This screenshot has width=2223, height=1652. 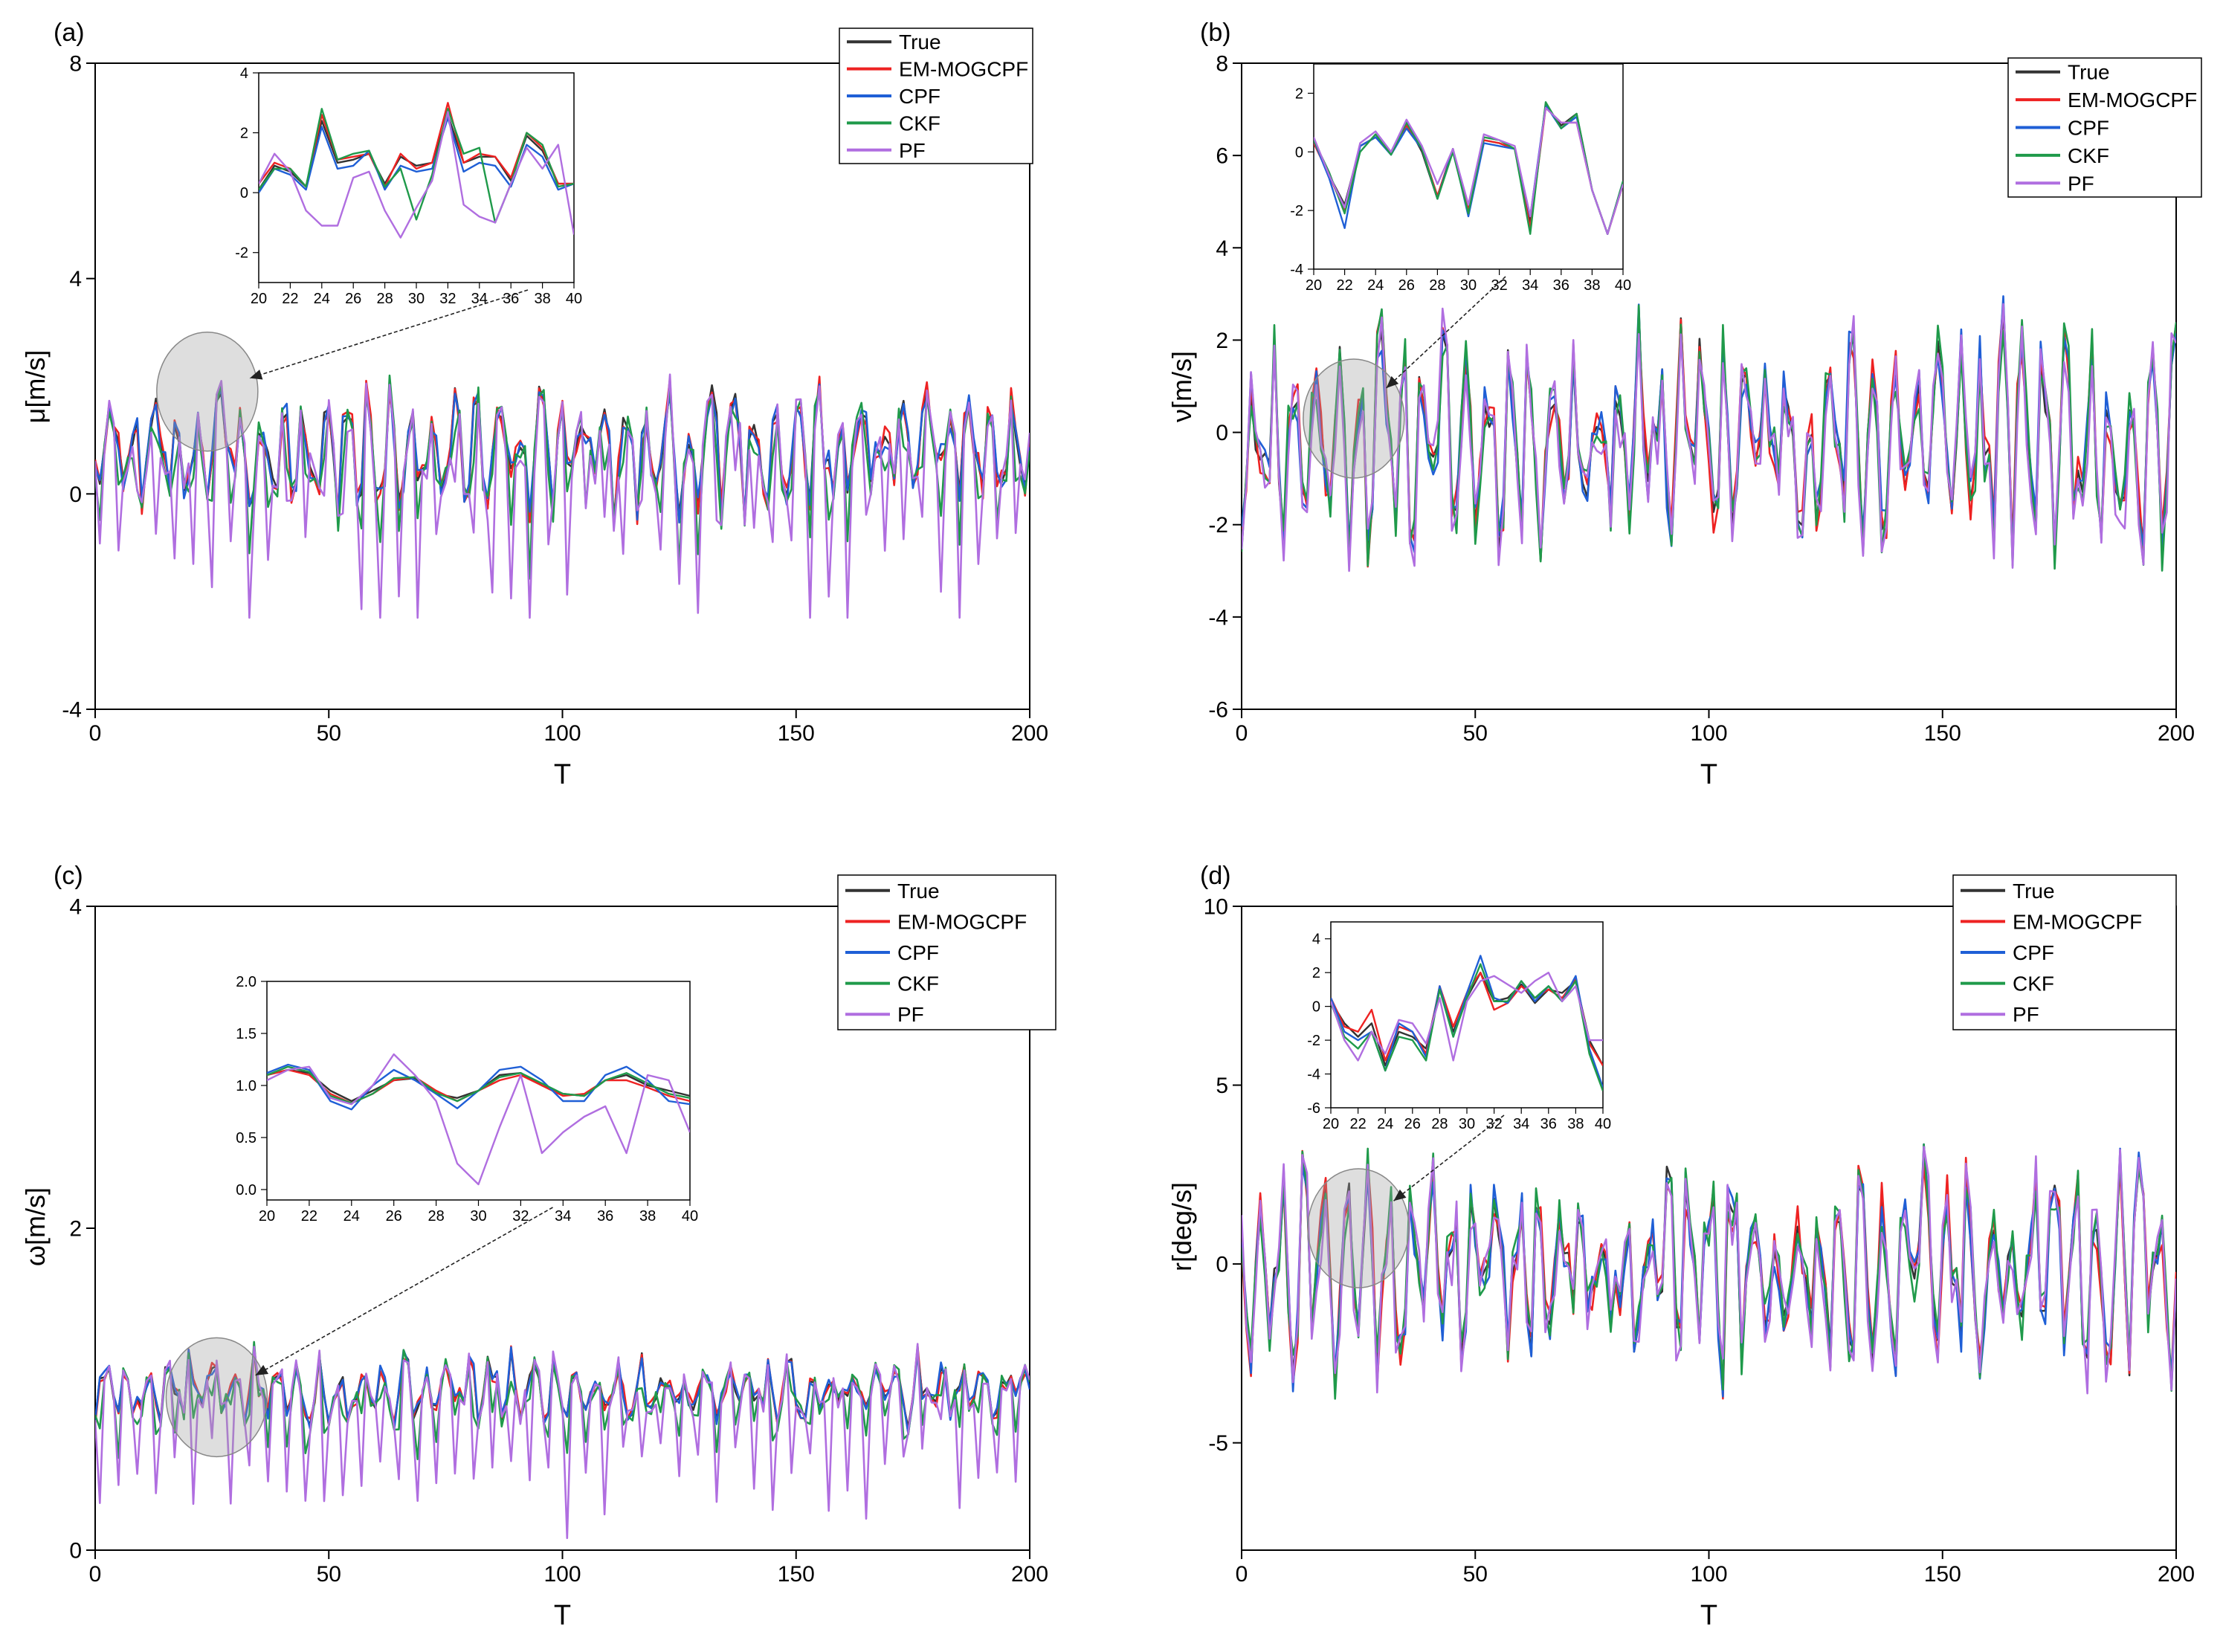 I want to click on zoom-inset: 20 22 24 26 28 30 32 34 36 38 40 0.0 0.5 1.0 1.5 2.0, so click(x=467, y=1099).